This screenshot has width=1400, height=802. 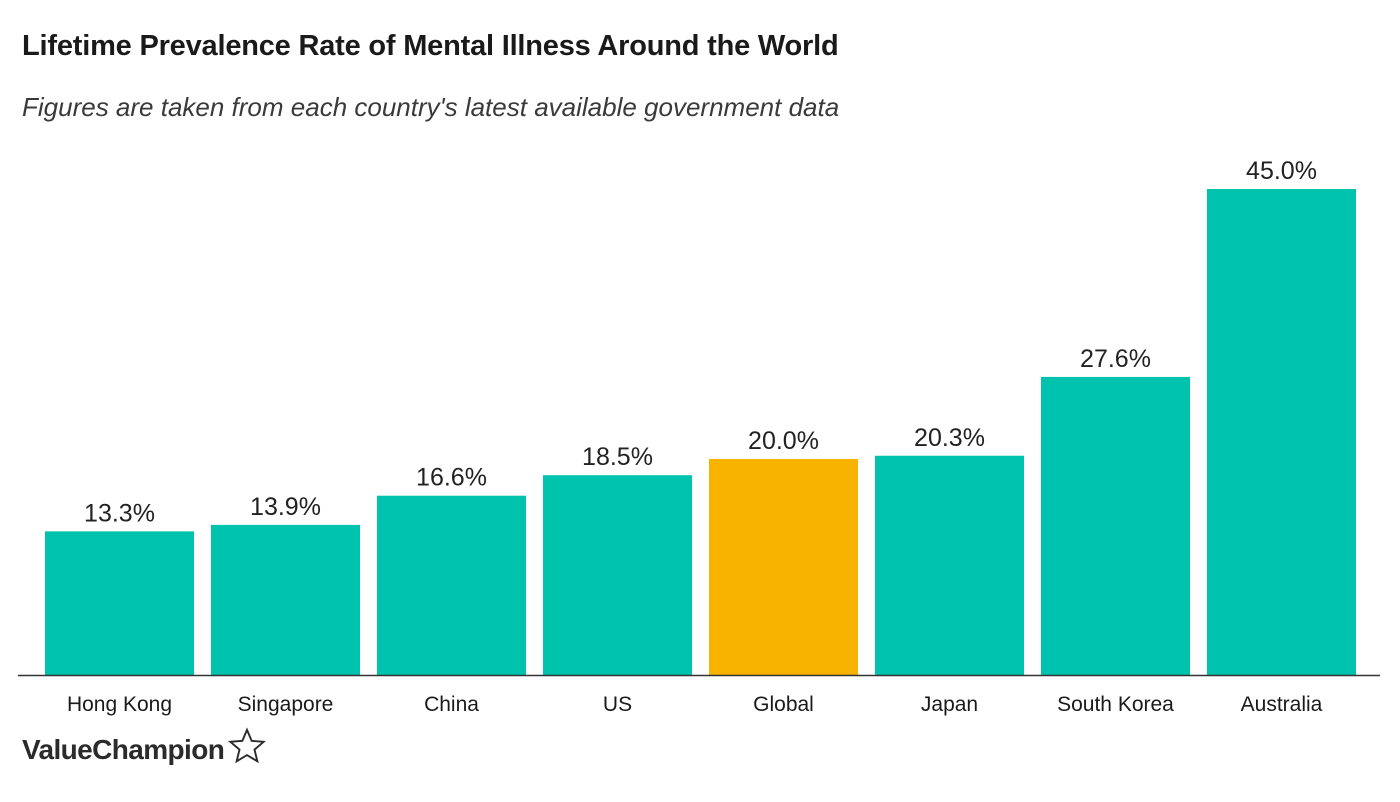 I want to click on bar-singapore, so click(x=285, y=599).